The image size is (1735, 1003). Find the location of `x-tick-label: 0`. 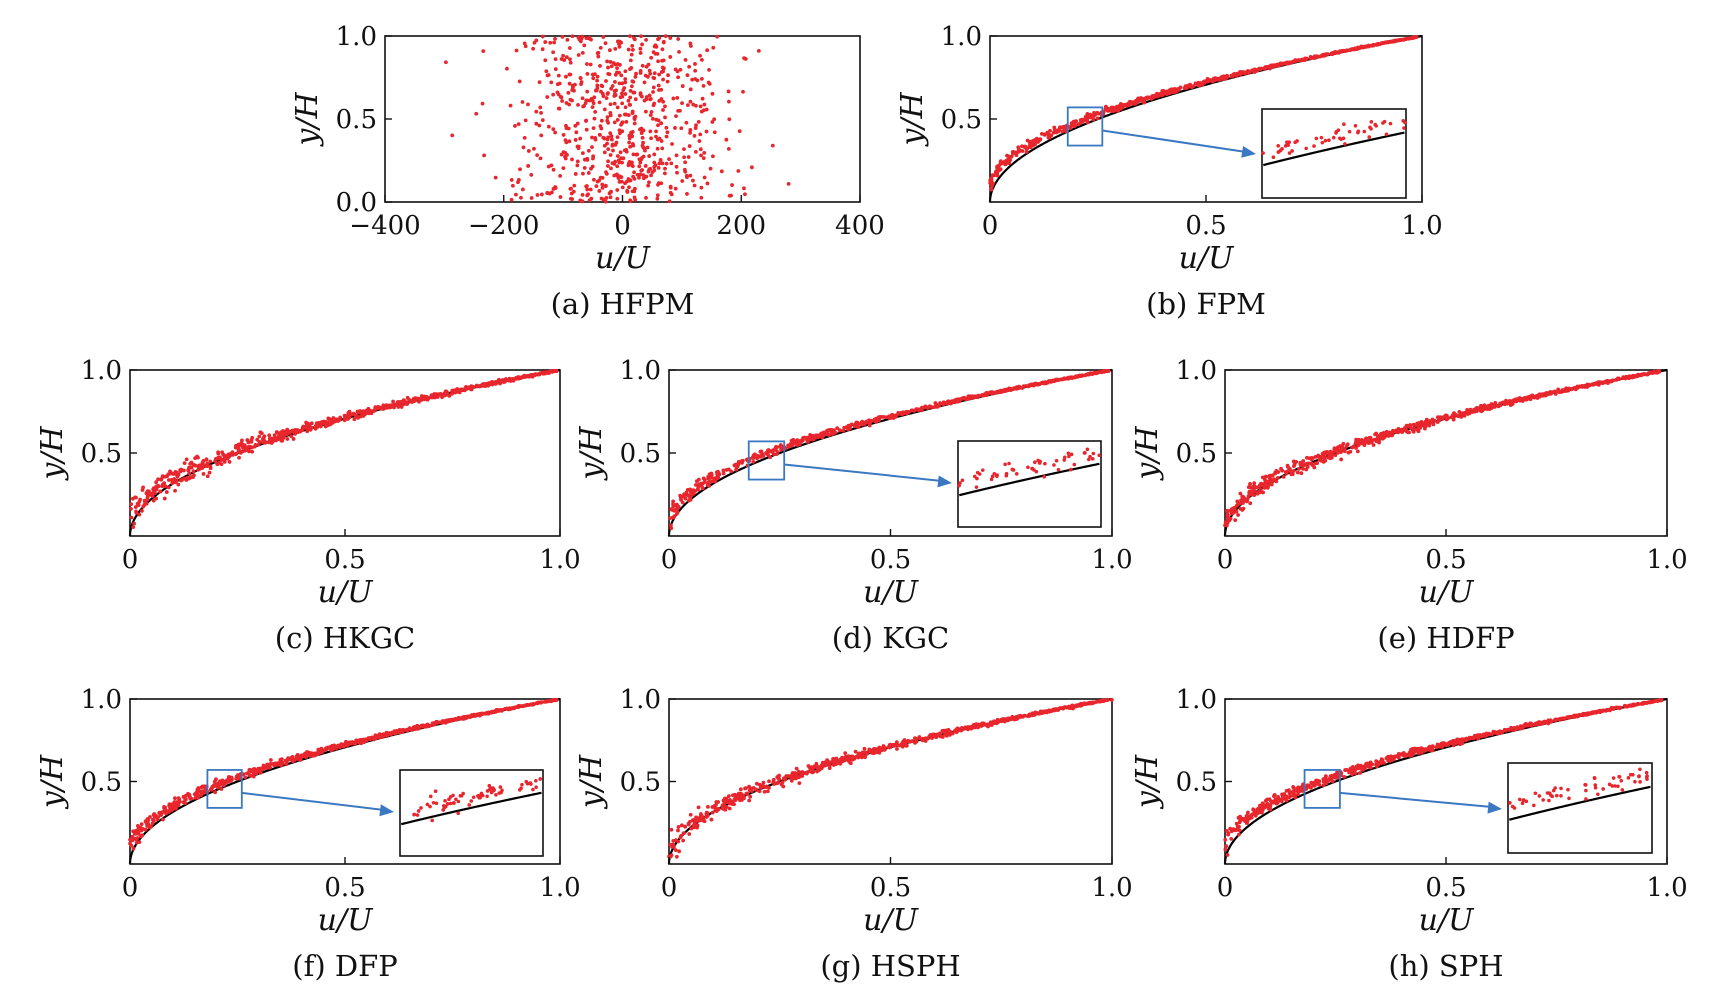

x-tick-label: 0 is located at coordinates (130, 560).